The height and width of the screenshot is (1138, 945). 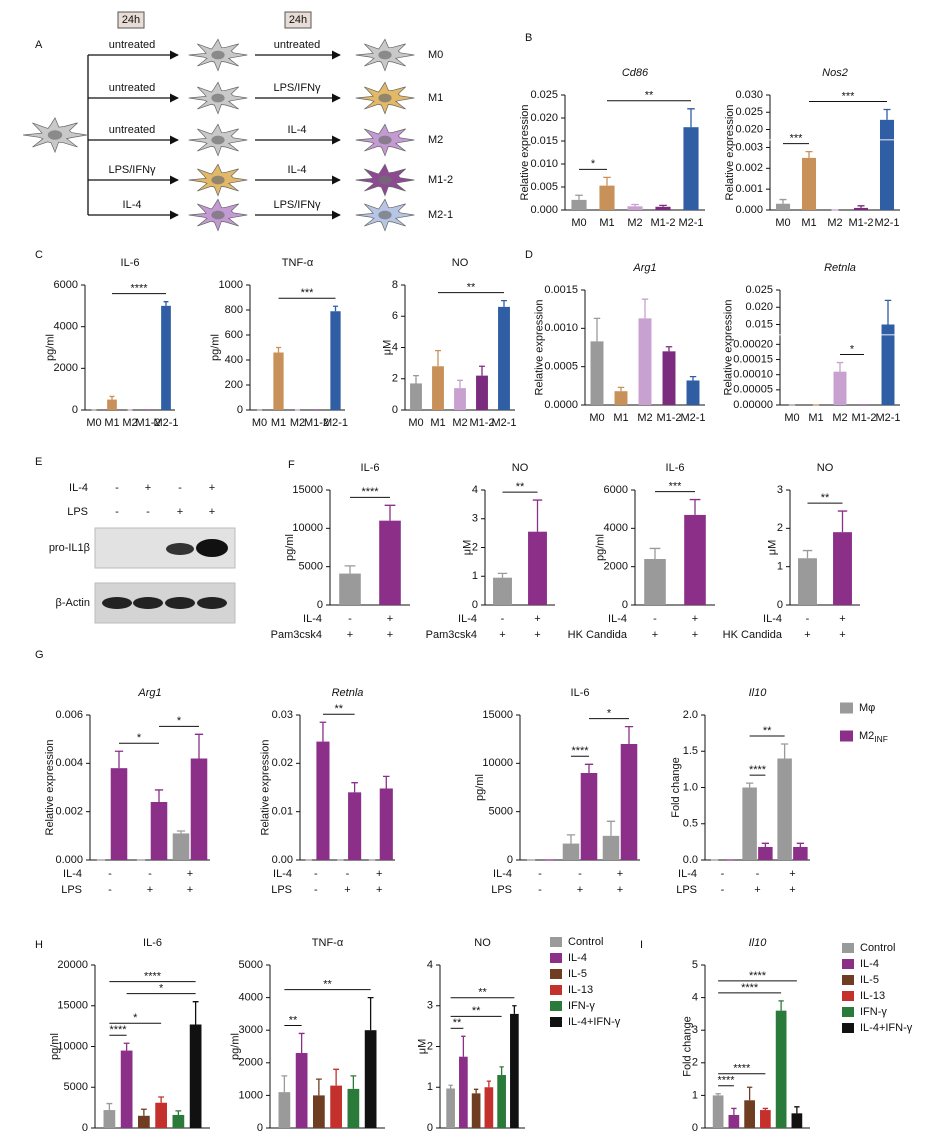 I want to click on blot-sign: -, so click(x=117, y=512).